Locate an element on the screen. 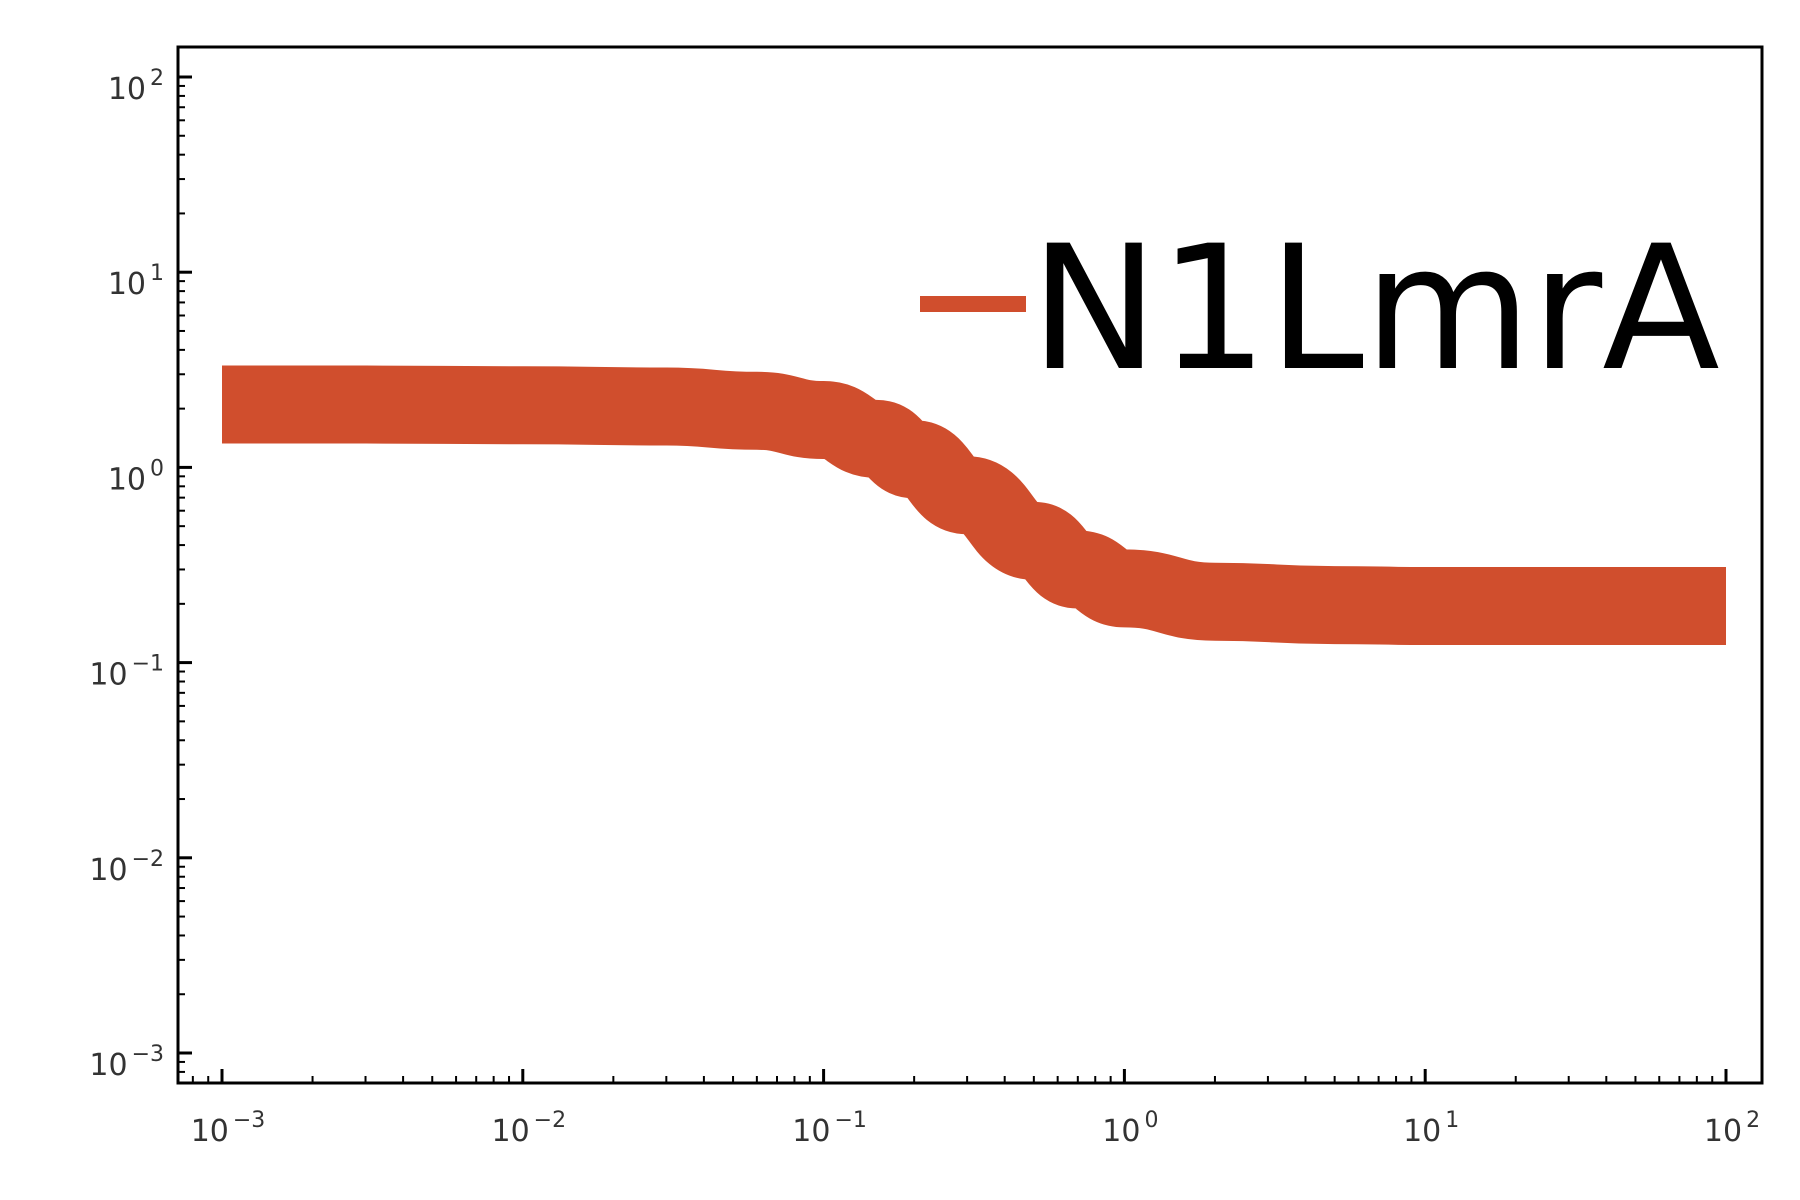 This screenshot has height=1200, width=1800. legend: N1LmrA is located at coordinates (1320, 308).